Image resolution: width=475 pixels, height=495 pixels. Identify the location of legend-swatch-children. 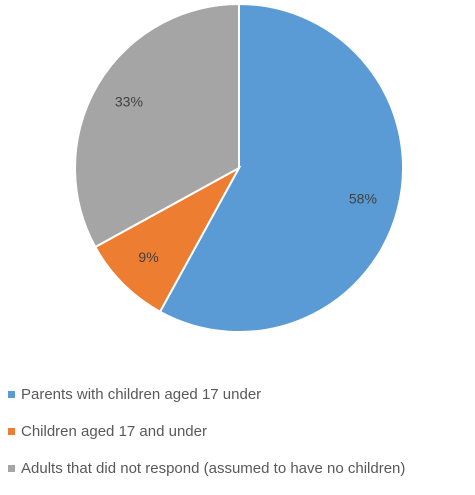
(11, 431).